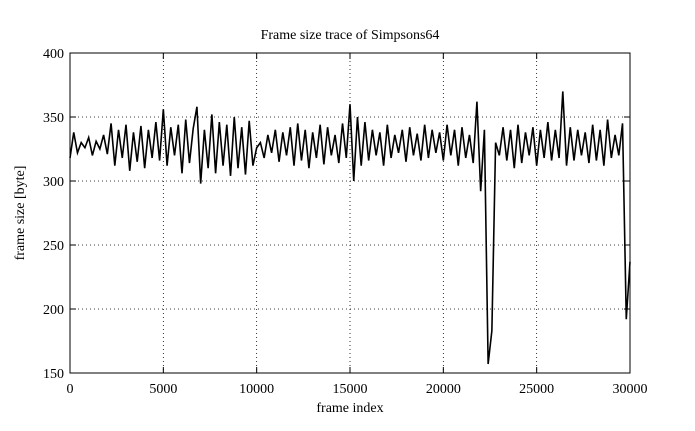  Describe the element at coordinates (630, 389) in the screenshot. I see `x-tick-label: 30000` at that location.